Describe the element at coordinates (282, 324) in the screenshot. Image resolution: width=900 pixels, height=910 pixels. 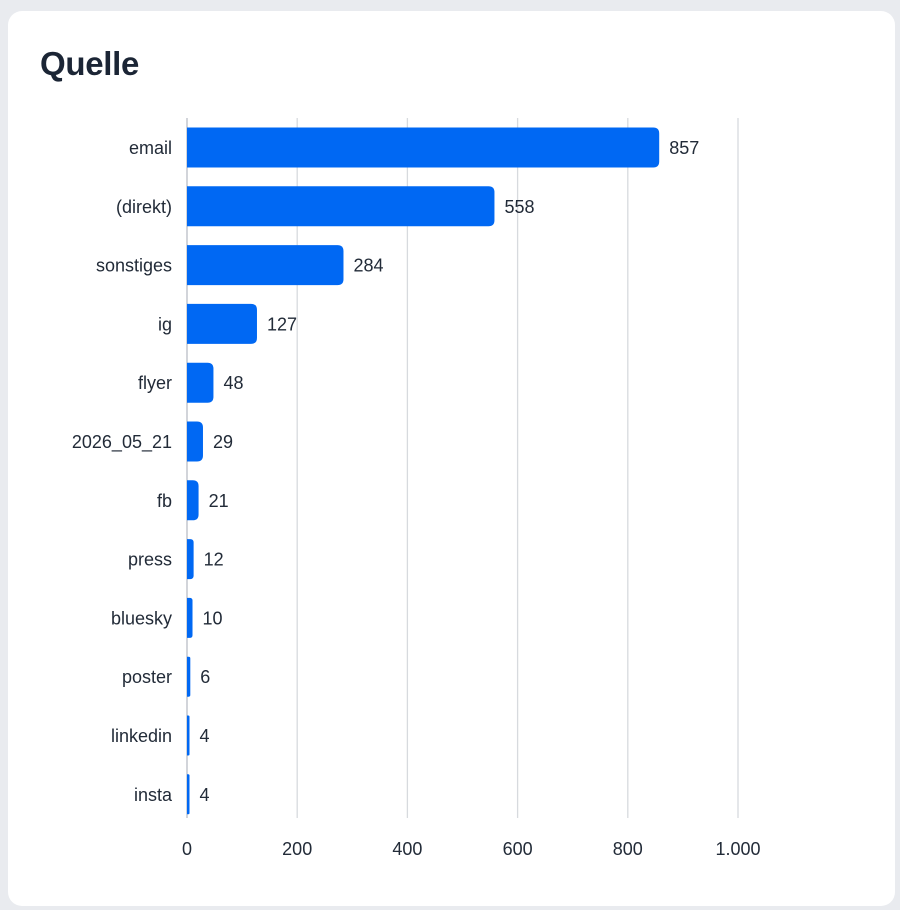
I see `data-label: 127` at that location.